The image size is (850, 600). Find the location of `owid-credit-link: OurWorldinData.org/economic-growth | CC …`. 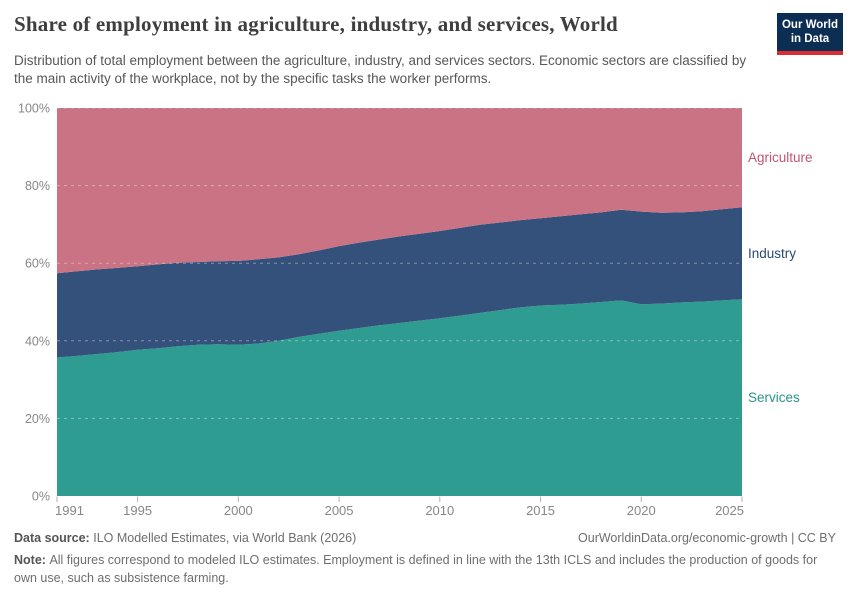

owid-credit-link: OurWorldinData.org/economic-growth | CC … is located at coordinates (707, 538).